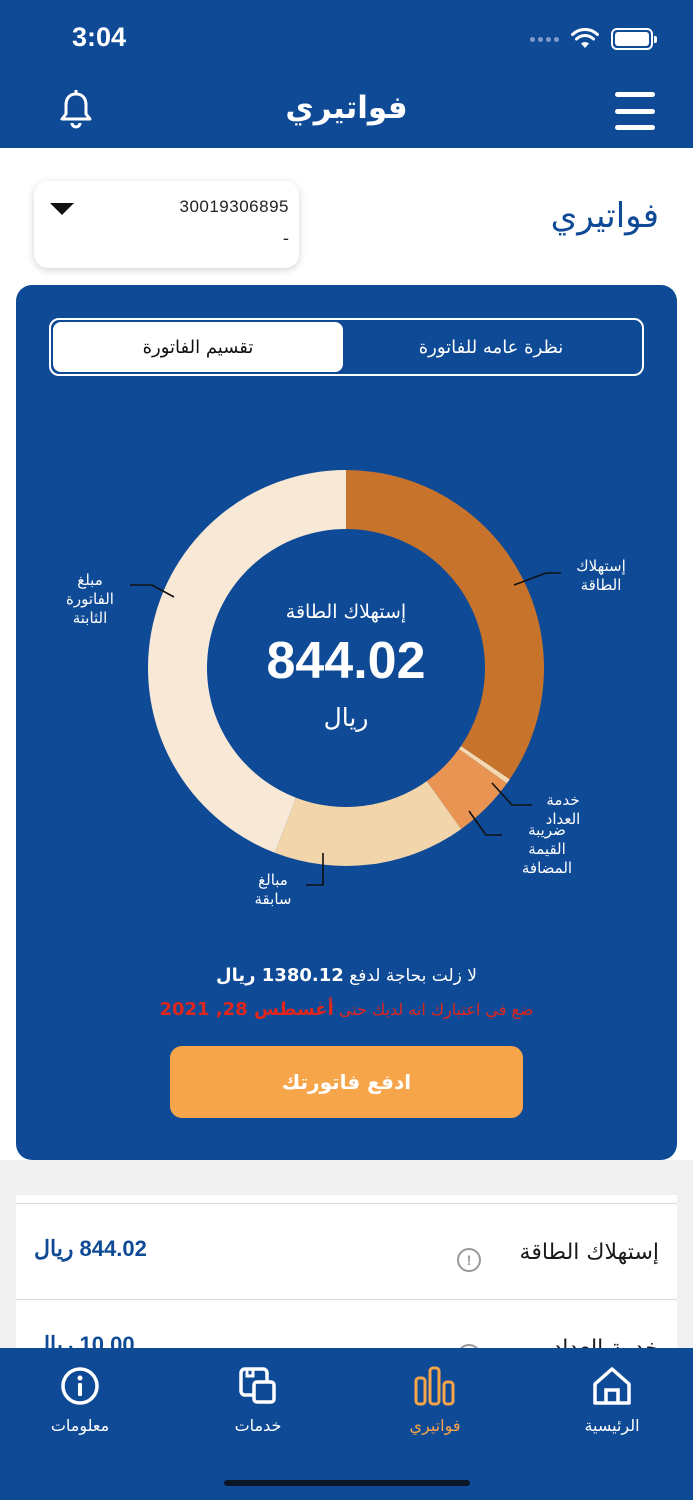 This screenshot has height=1500, width=693. I want to click on slice-label-energy: إستهلاك الطاقة, so click(601, 575).